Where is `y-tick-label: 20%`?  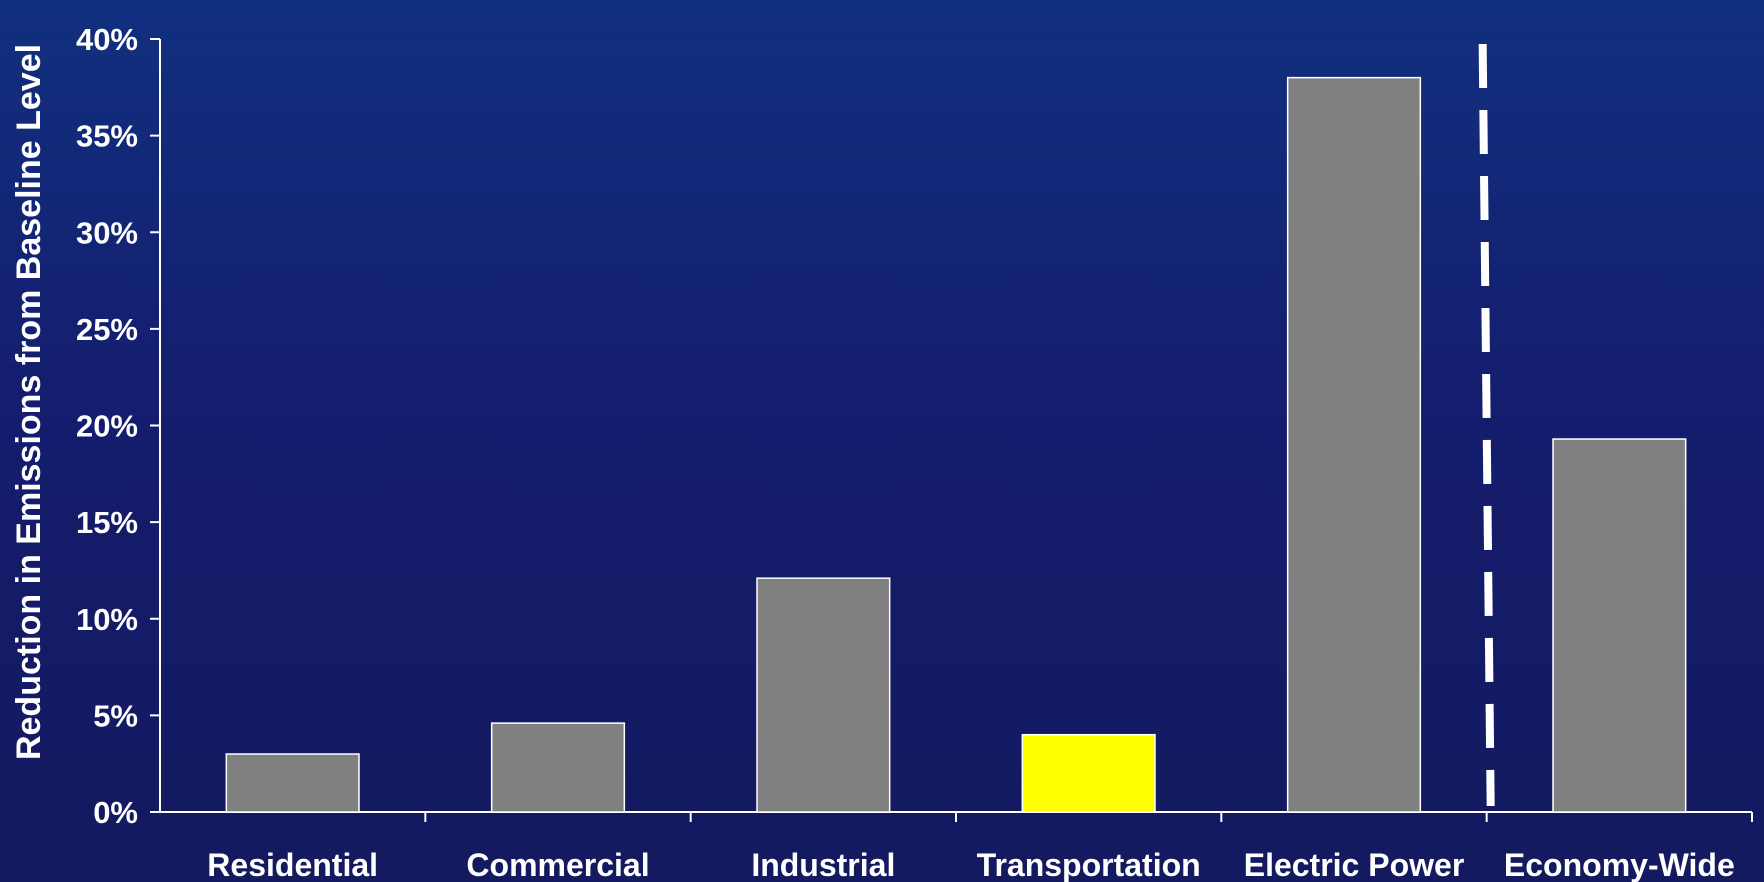
y-tick-label: 20% is located at coordinates (107, 426).